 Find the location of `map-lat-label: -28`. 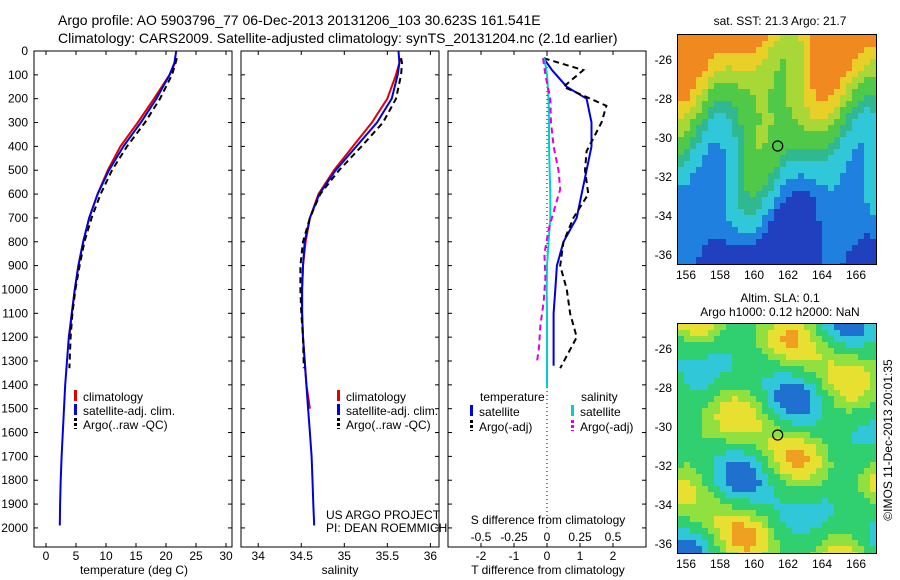

map-lat-label: -28 is located at coordinates (663, 388).